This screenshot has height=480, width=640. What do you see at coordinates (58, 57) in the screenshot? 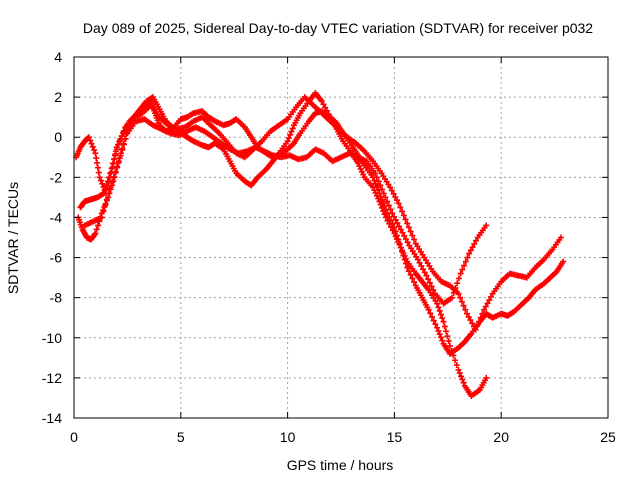
I see `y-tick-label: 4` at bounding box center [58, 57].